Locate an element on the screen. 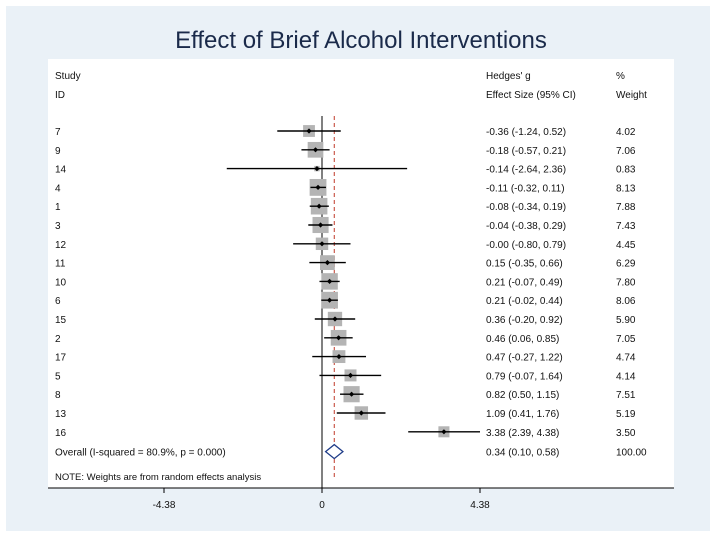 The image size is (716, 537). study-id-label: 15 is located at coordinates (61, 320).